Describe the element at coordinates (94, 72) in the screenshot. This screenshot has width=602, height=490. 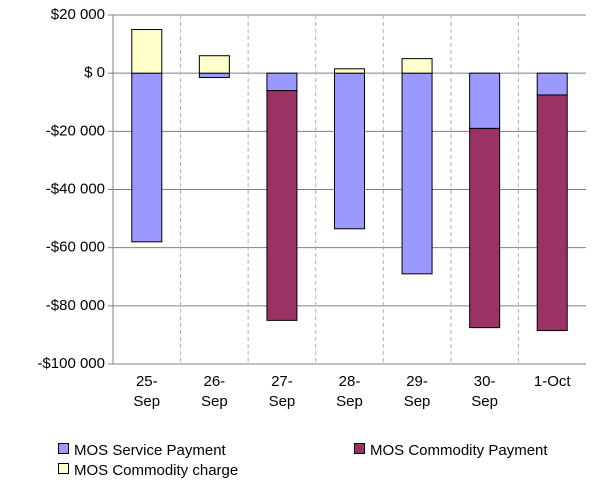
I see `y-tick-label: $ 0` at that location.